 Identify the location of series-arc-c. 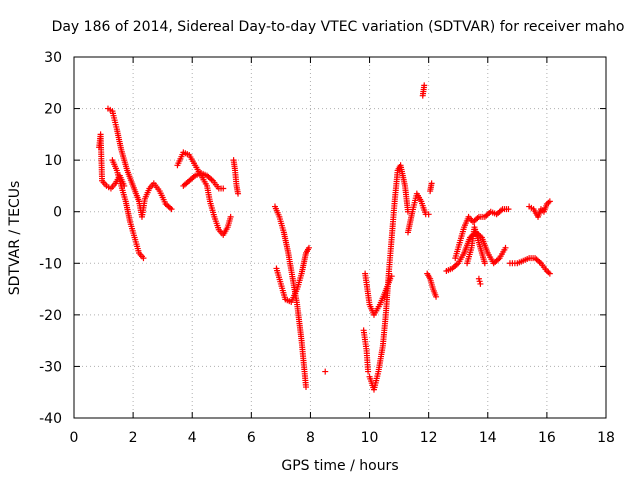
(128, 209).